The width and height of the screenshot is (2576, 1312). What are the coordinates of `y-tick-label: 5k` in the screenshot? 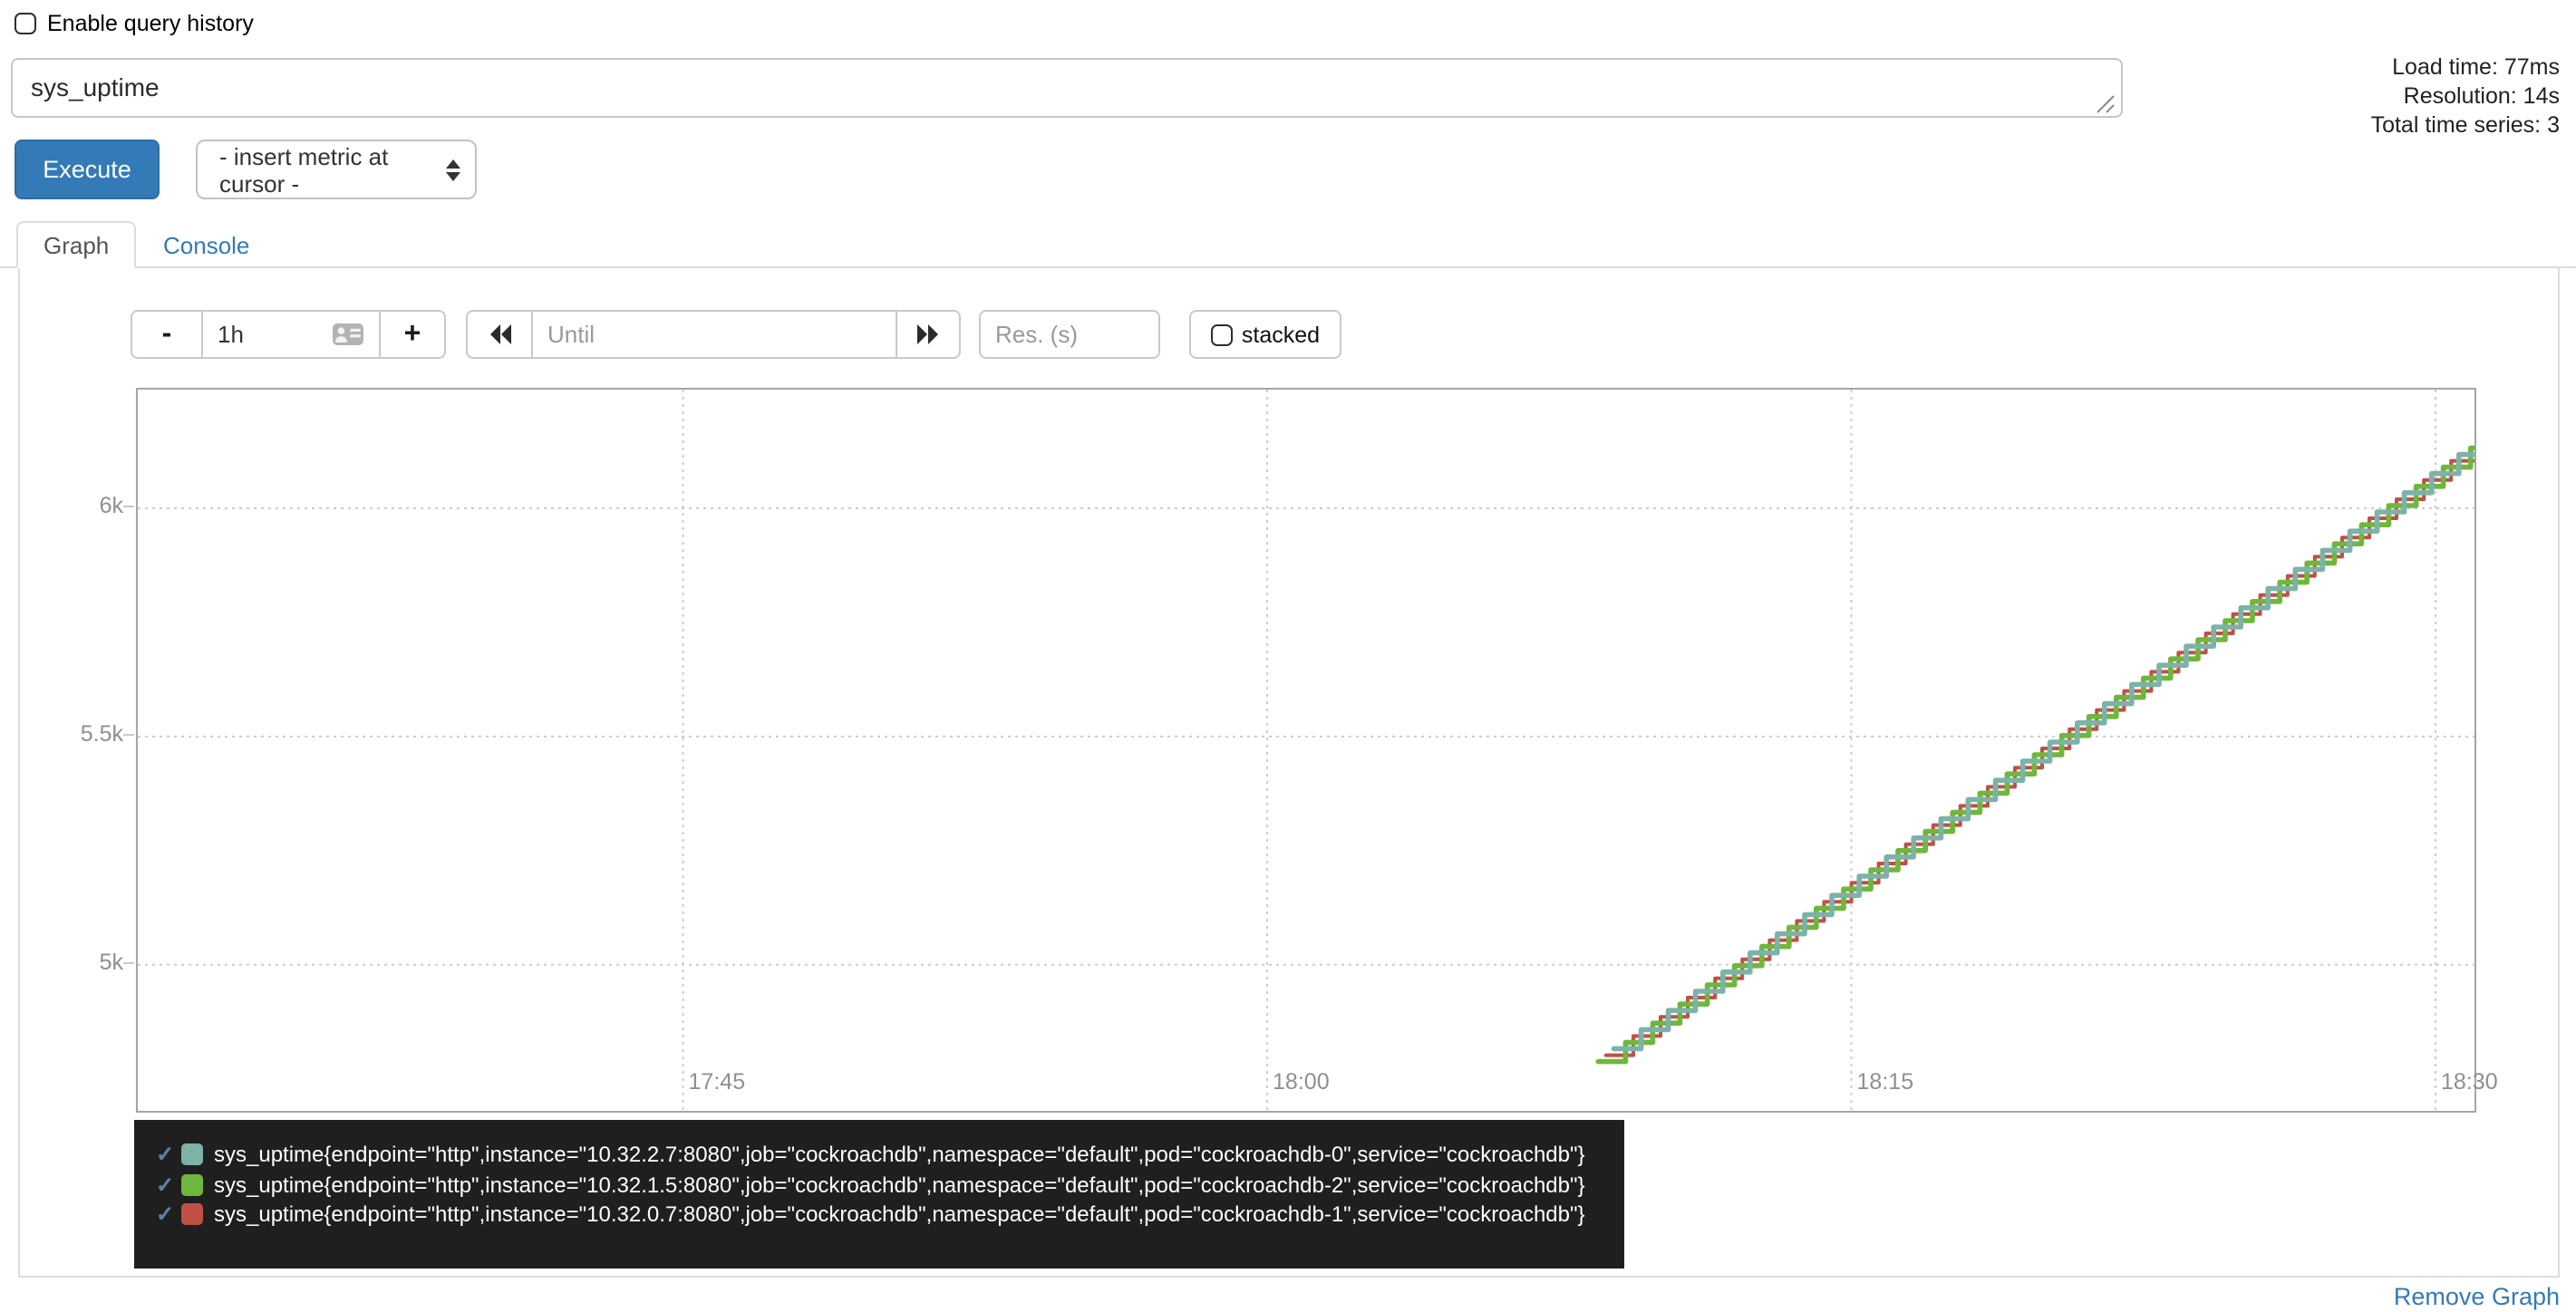 It's located at (111, 963).